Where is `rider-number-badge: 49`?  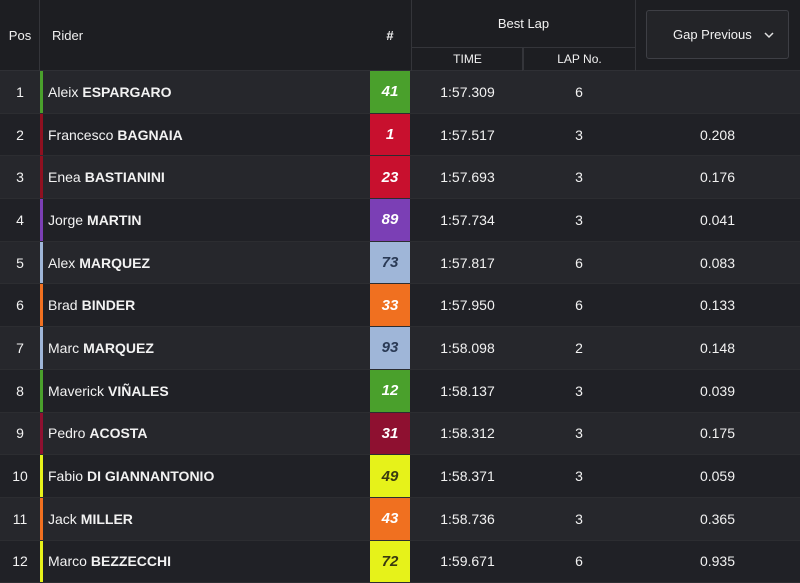 rider-number-badge: 49 is located at coordinates (390, 476).